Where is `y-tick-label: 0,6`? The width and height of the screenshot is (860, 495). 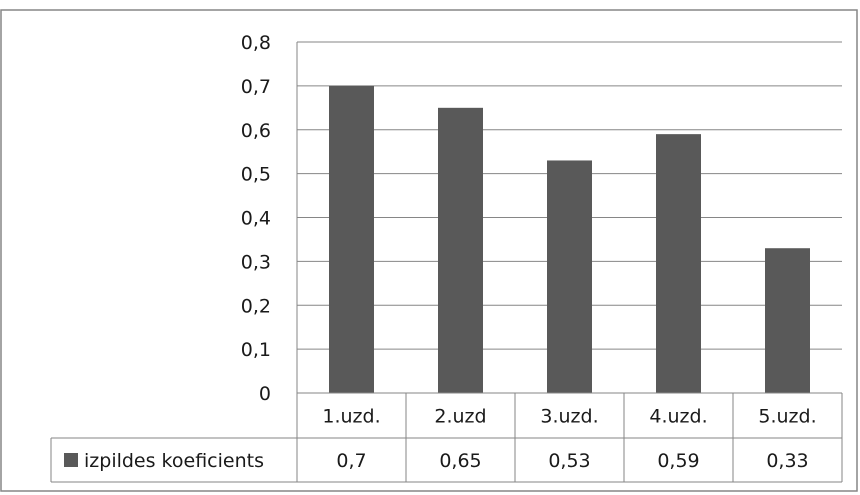
y-tick-label: 0,6 is located at coordinates (256, 131).